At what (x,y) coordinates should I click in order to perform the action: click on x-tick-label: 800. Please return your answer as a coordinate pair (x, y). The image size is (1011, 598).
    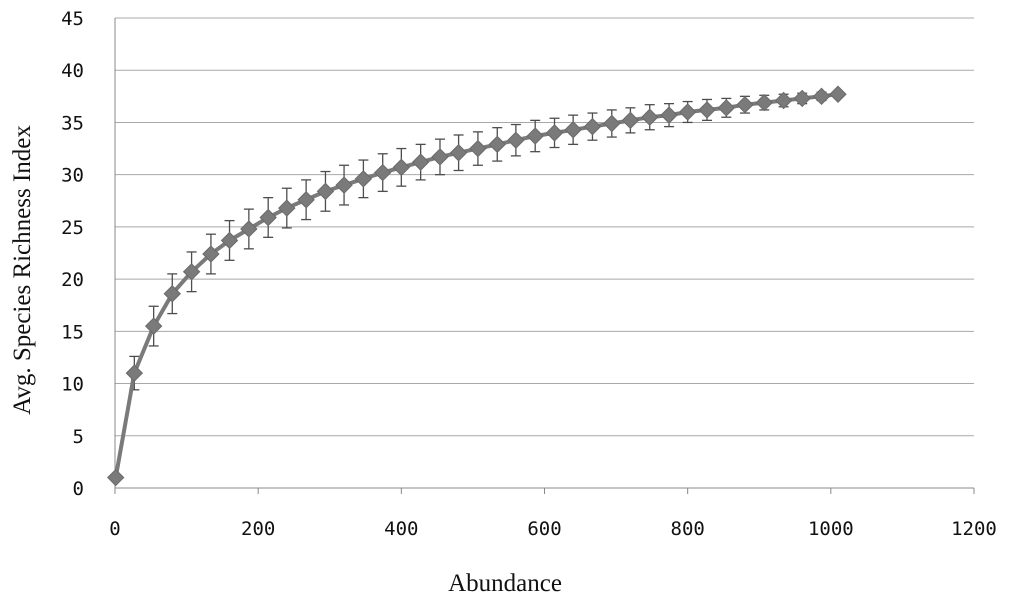
    Looking at the image, I should click on (688, 529).